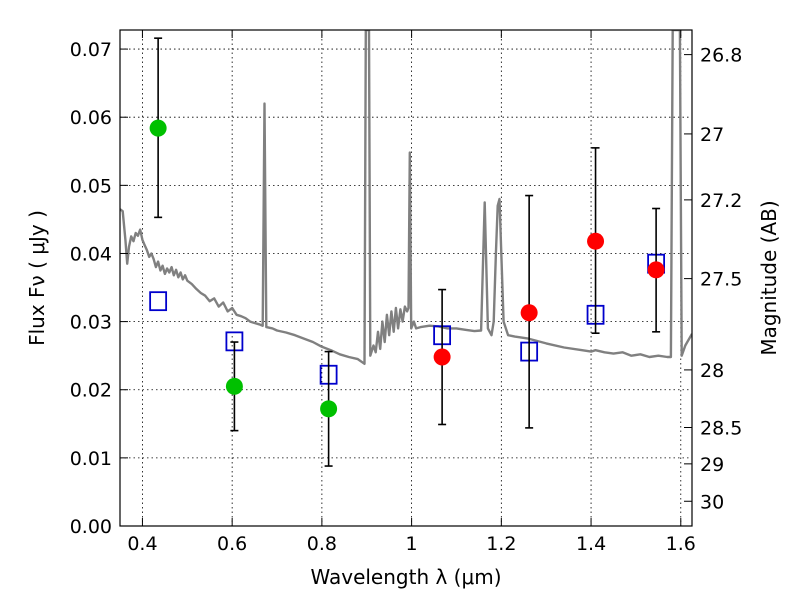  I want to click on y2-tick-label: 28, so click(712, 371).